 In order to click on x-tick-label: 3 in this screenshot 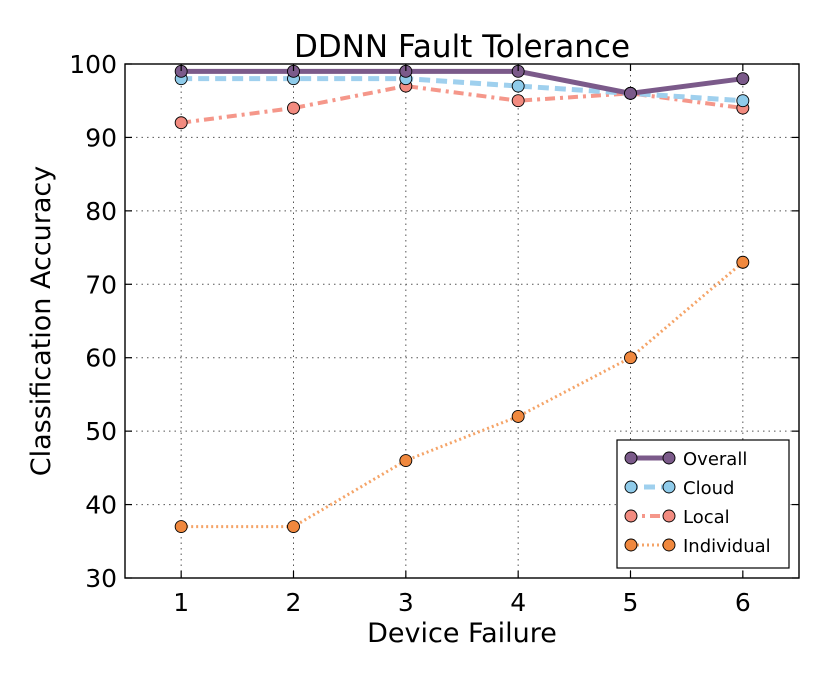, I will do `click(406, 602)`.